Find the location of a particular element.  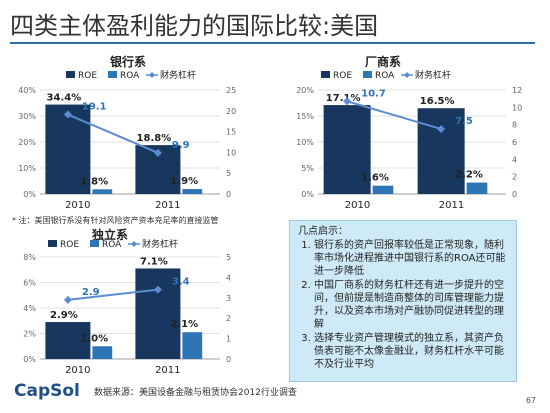

data-label-roe: 16.5% is located at coordinates (437, 101).